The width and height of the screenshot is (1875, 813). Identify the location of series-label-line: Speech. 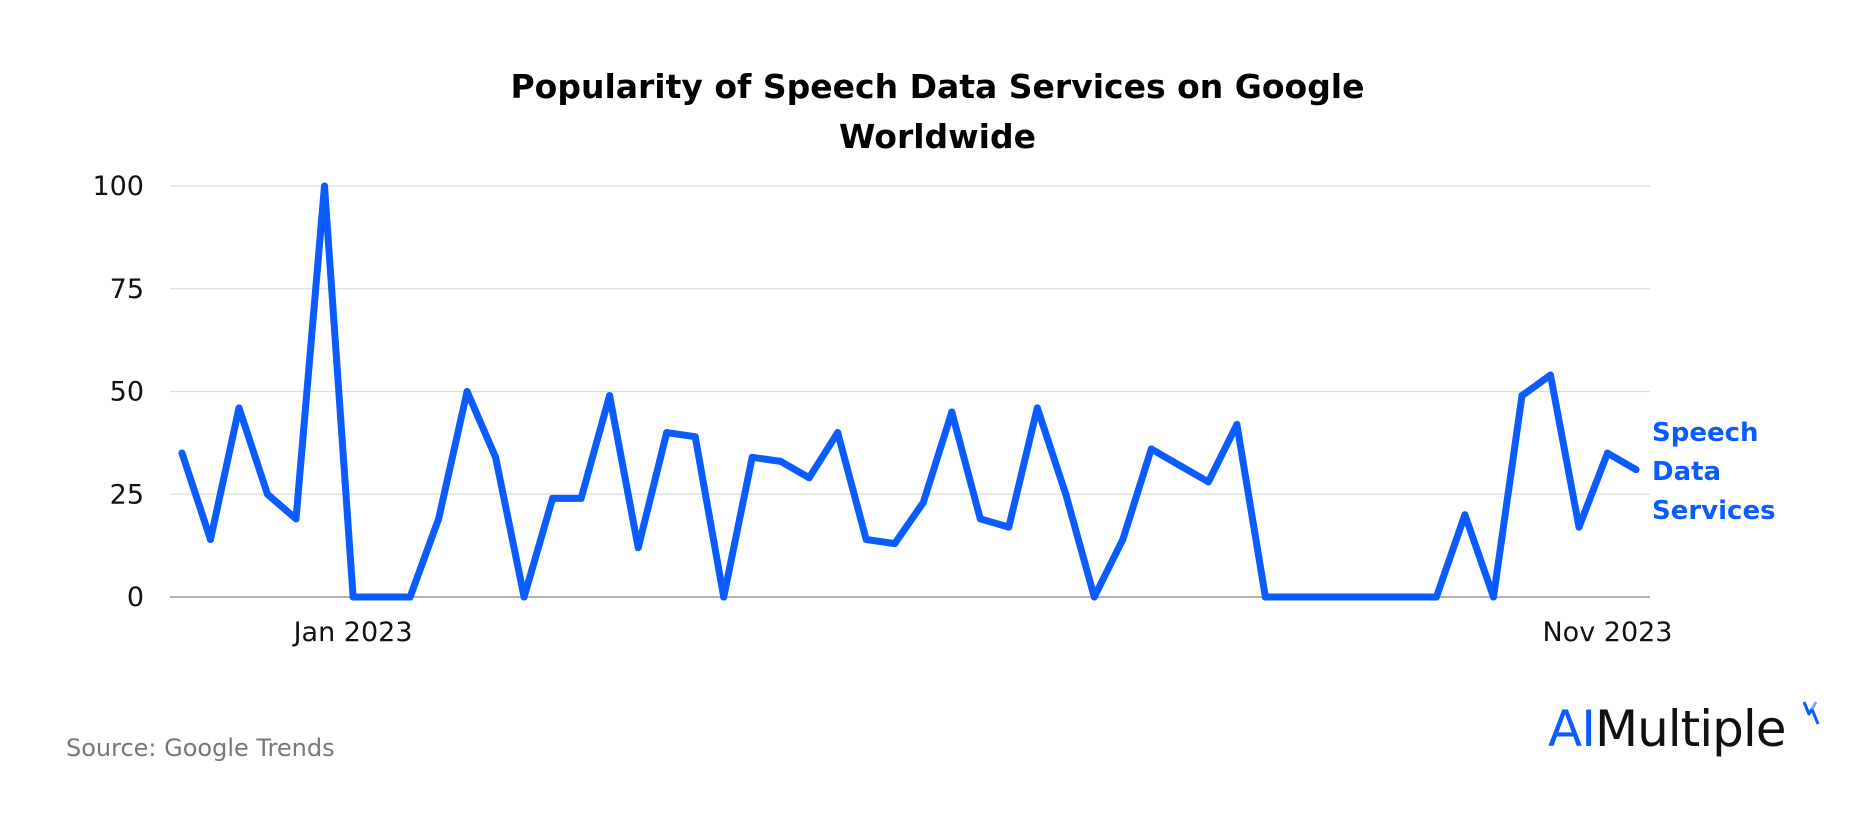
(1705, 433).